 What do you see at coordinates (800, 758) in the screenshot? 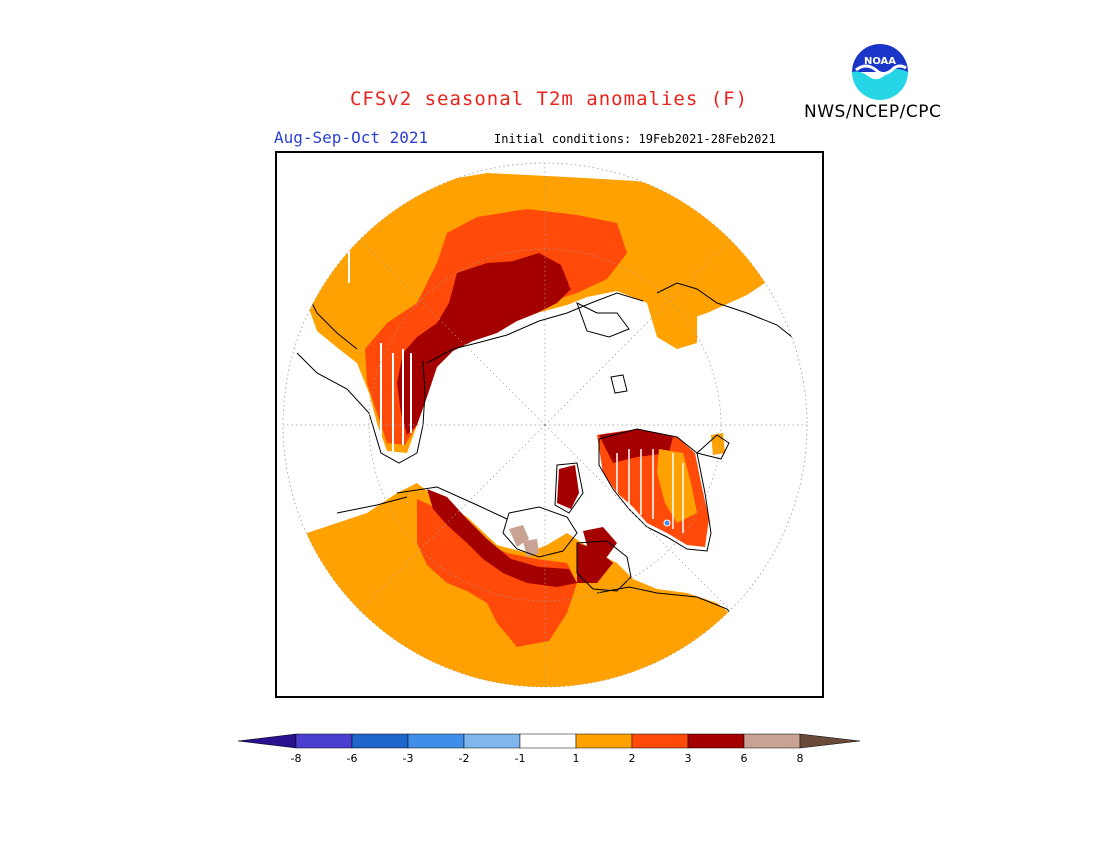
I see `colorbar-tick-label: 8` at bounding box center [800, 758].